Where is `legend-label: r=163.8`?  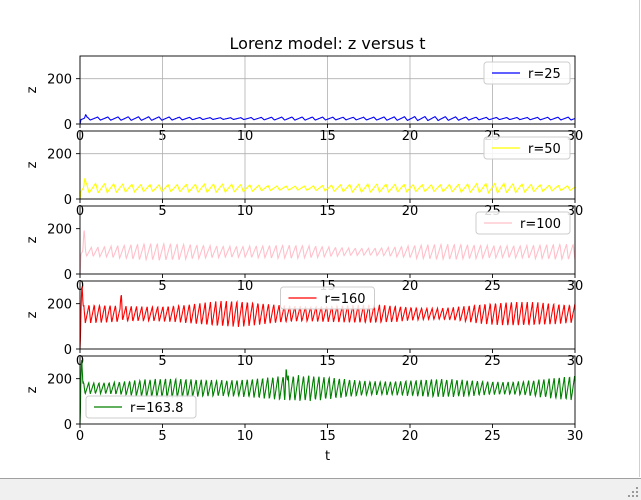
legend-label: r=163.8 is located at coordinates (156, 408).